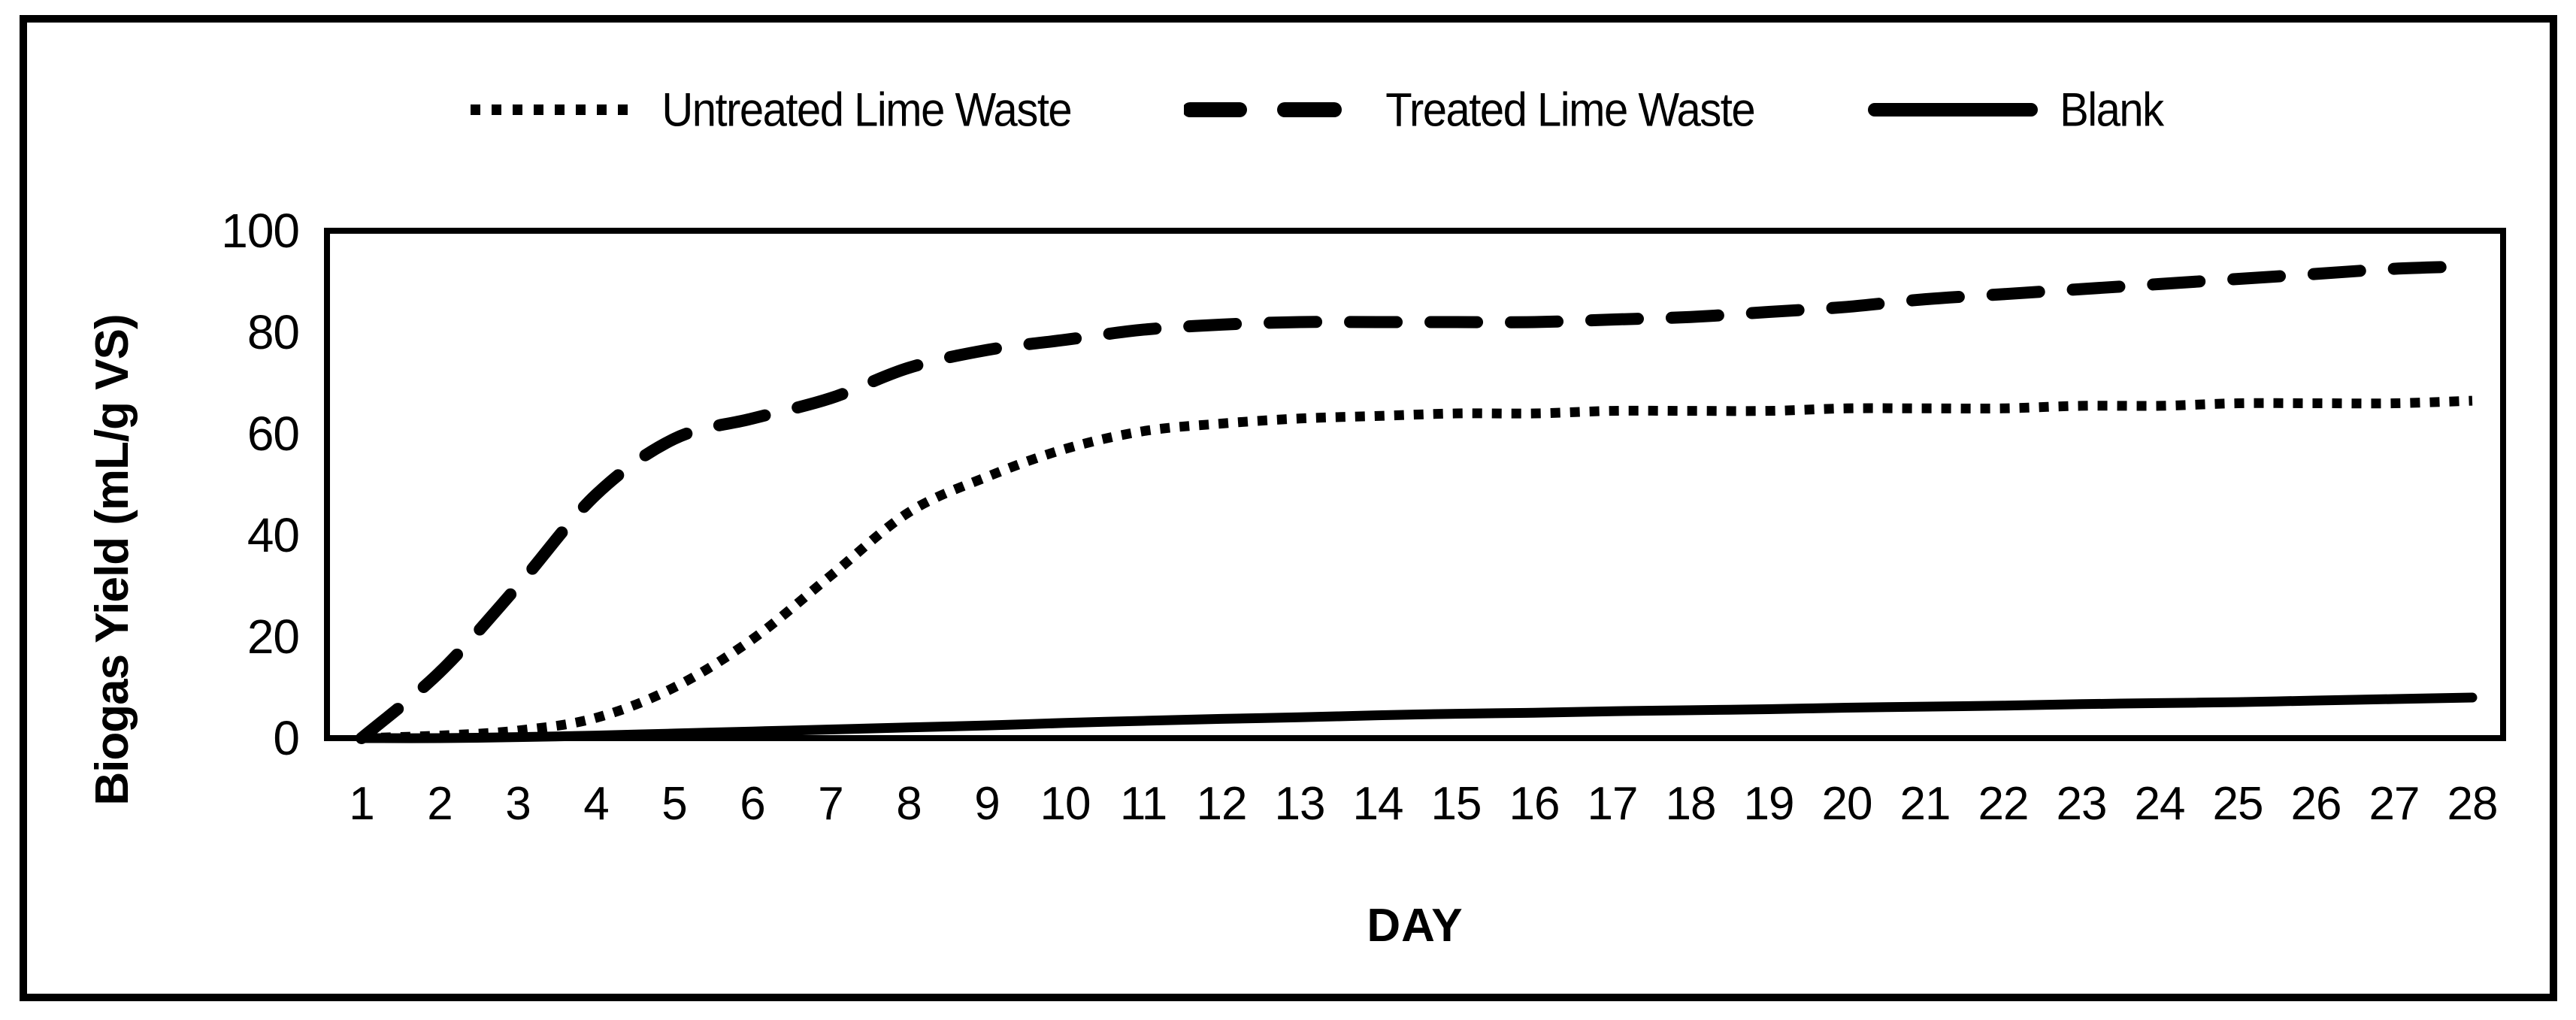 Image resolution: width=2576 pixels, height=1020 pixels. What do you see at coordinates (2238, 804) in the screenshot?
I see `x-axis-tick-label: 25` at bounding box center [2238, 804].